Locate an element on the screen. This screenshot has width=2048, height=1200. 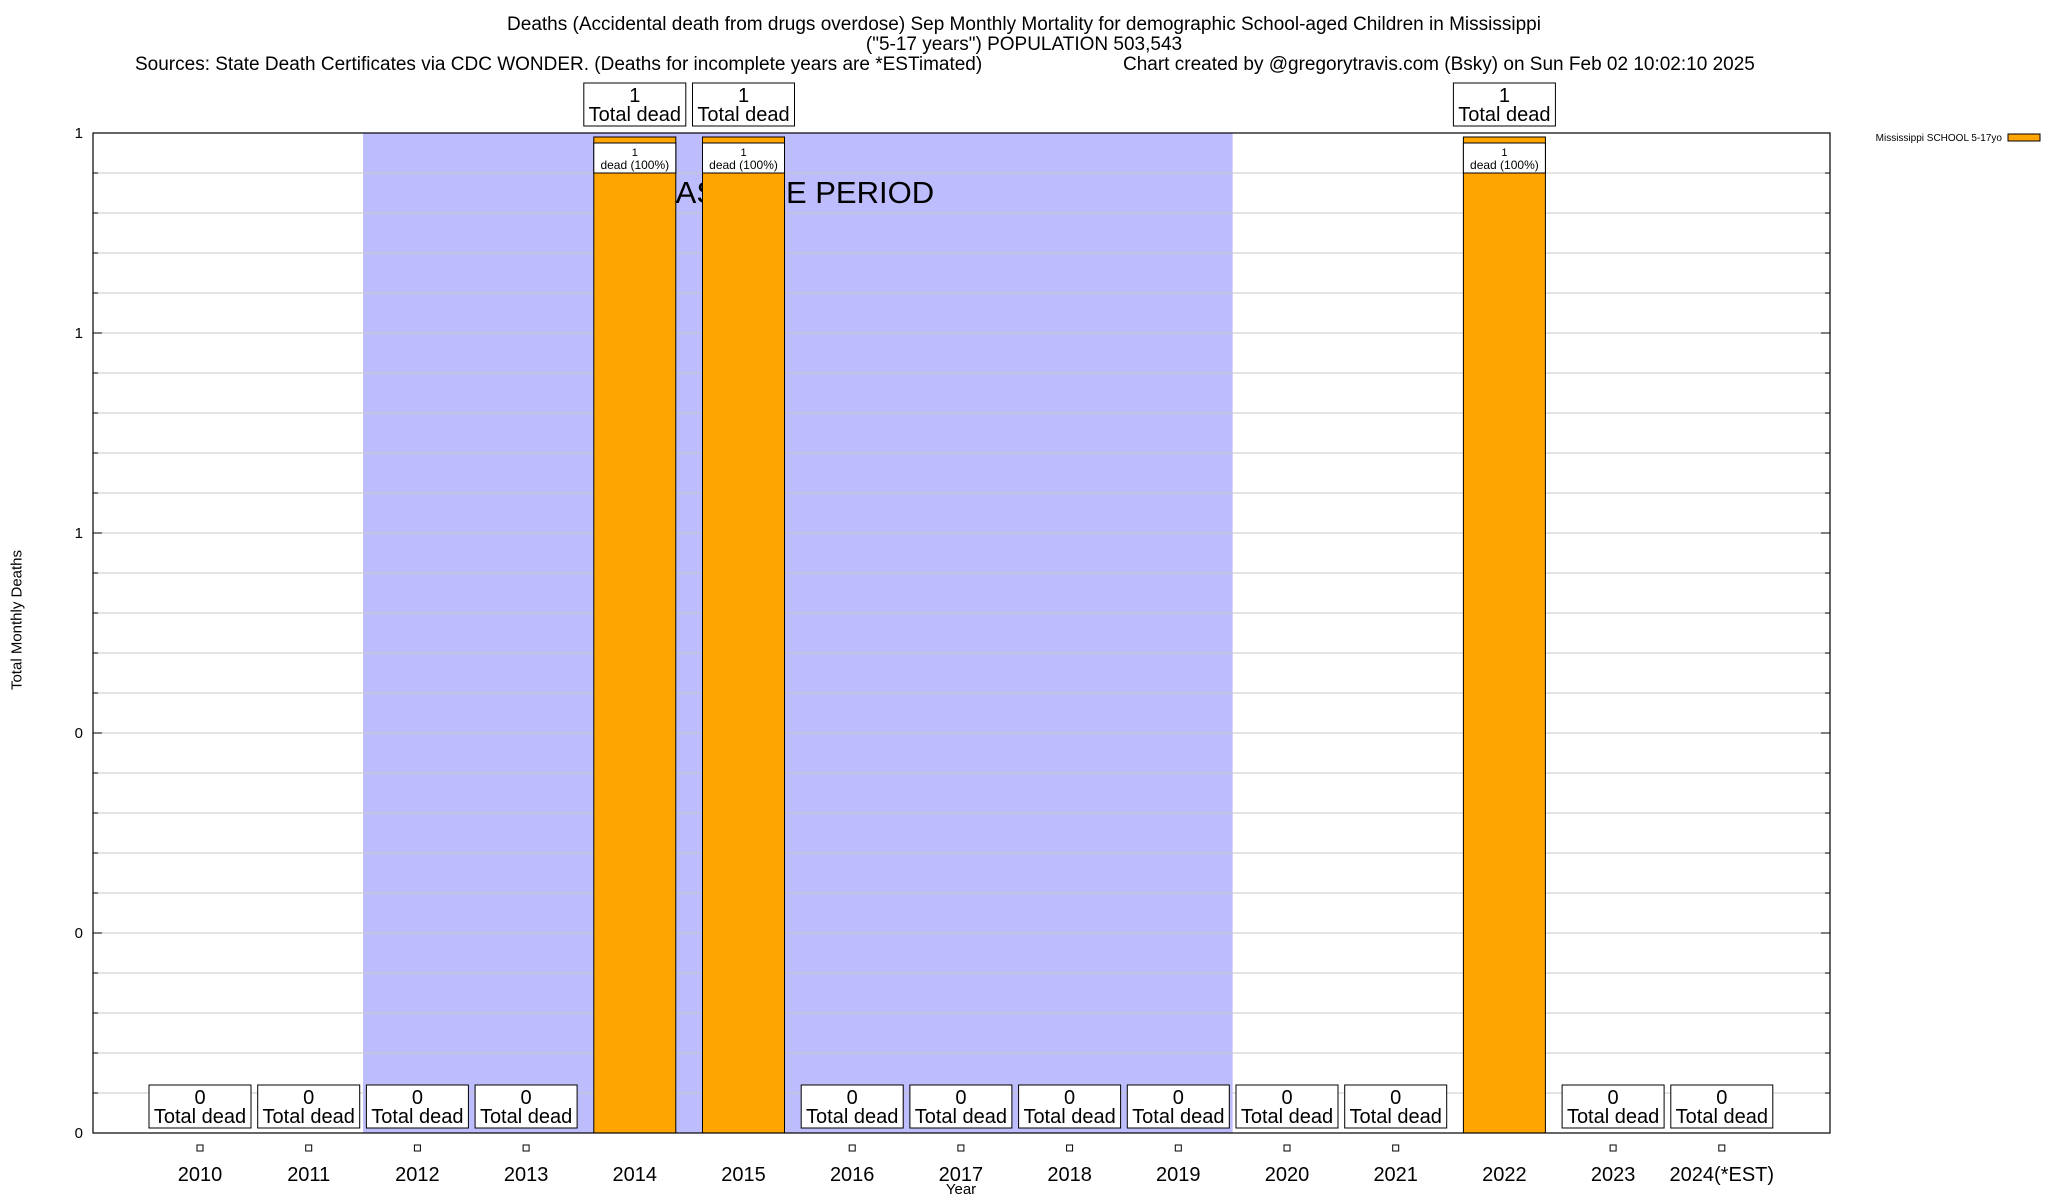
x-tick-label: 2021 is located at coordinates (1395, 1175).